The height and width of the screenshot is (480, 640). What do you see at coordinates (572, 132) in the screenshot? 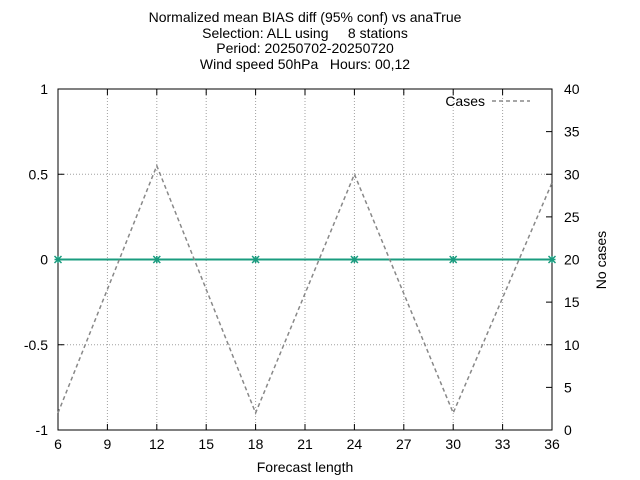
I see `y2-tick-label: 35` at bounding box center [572, 132].